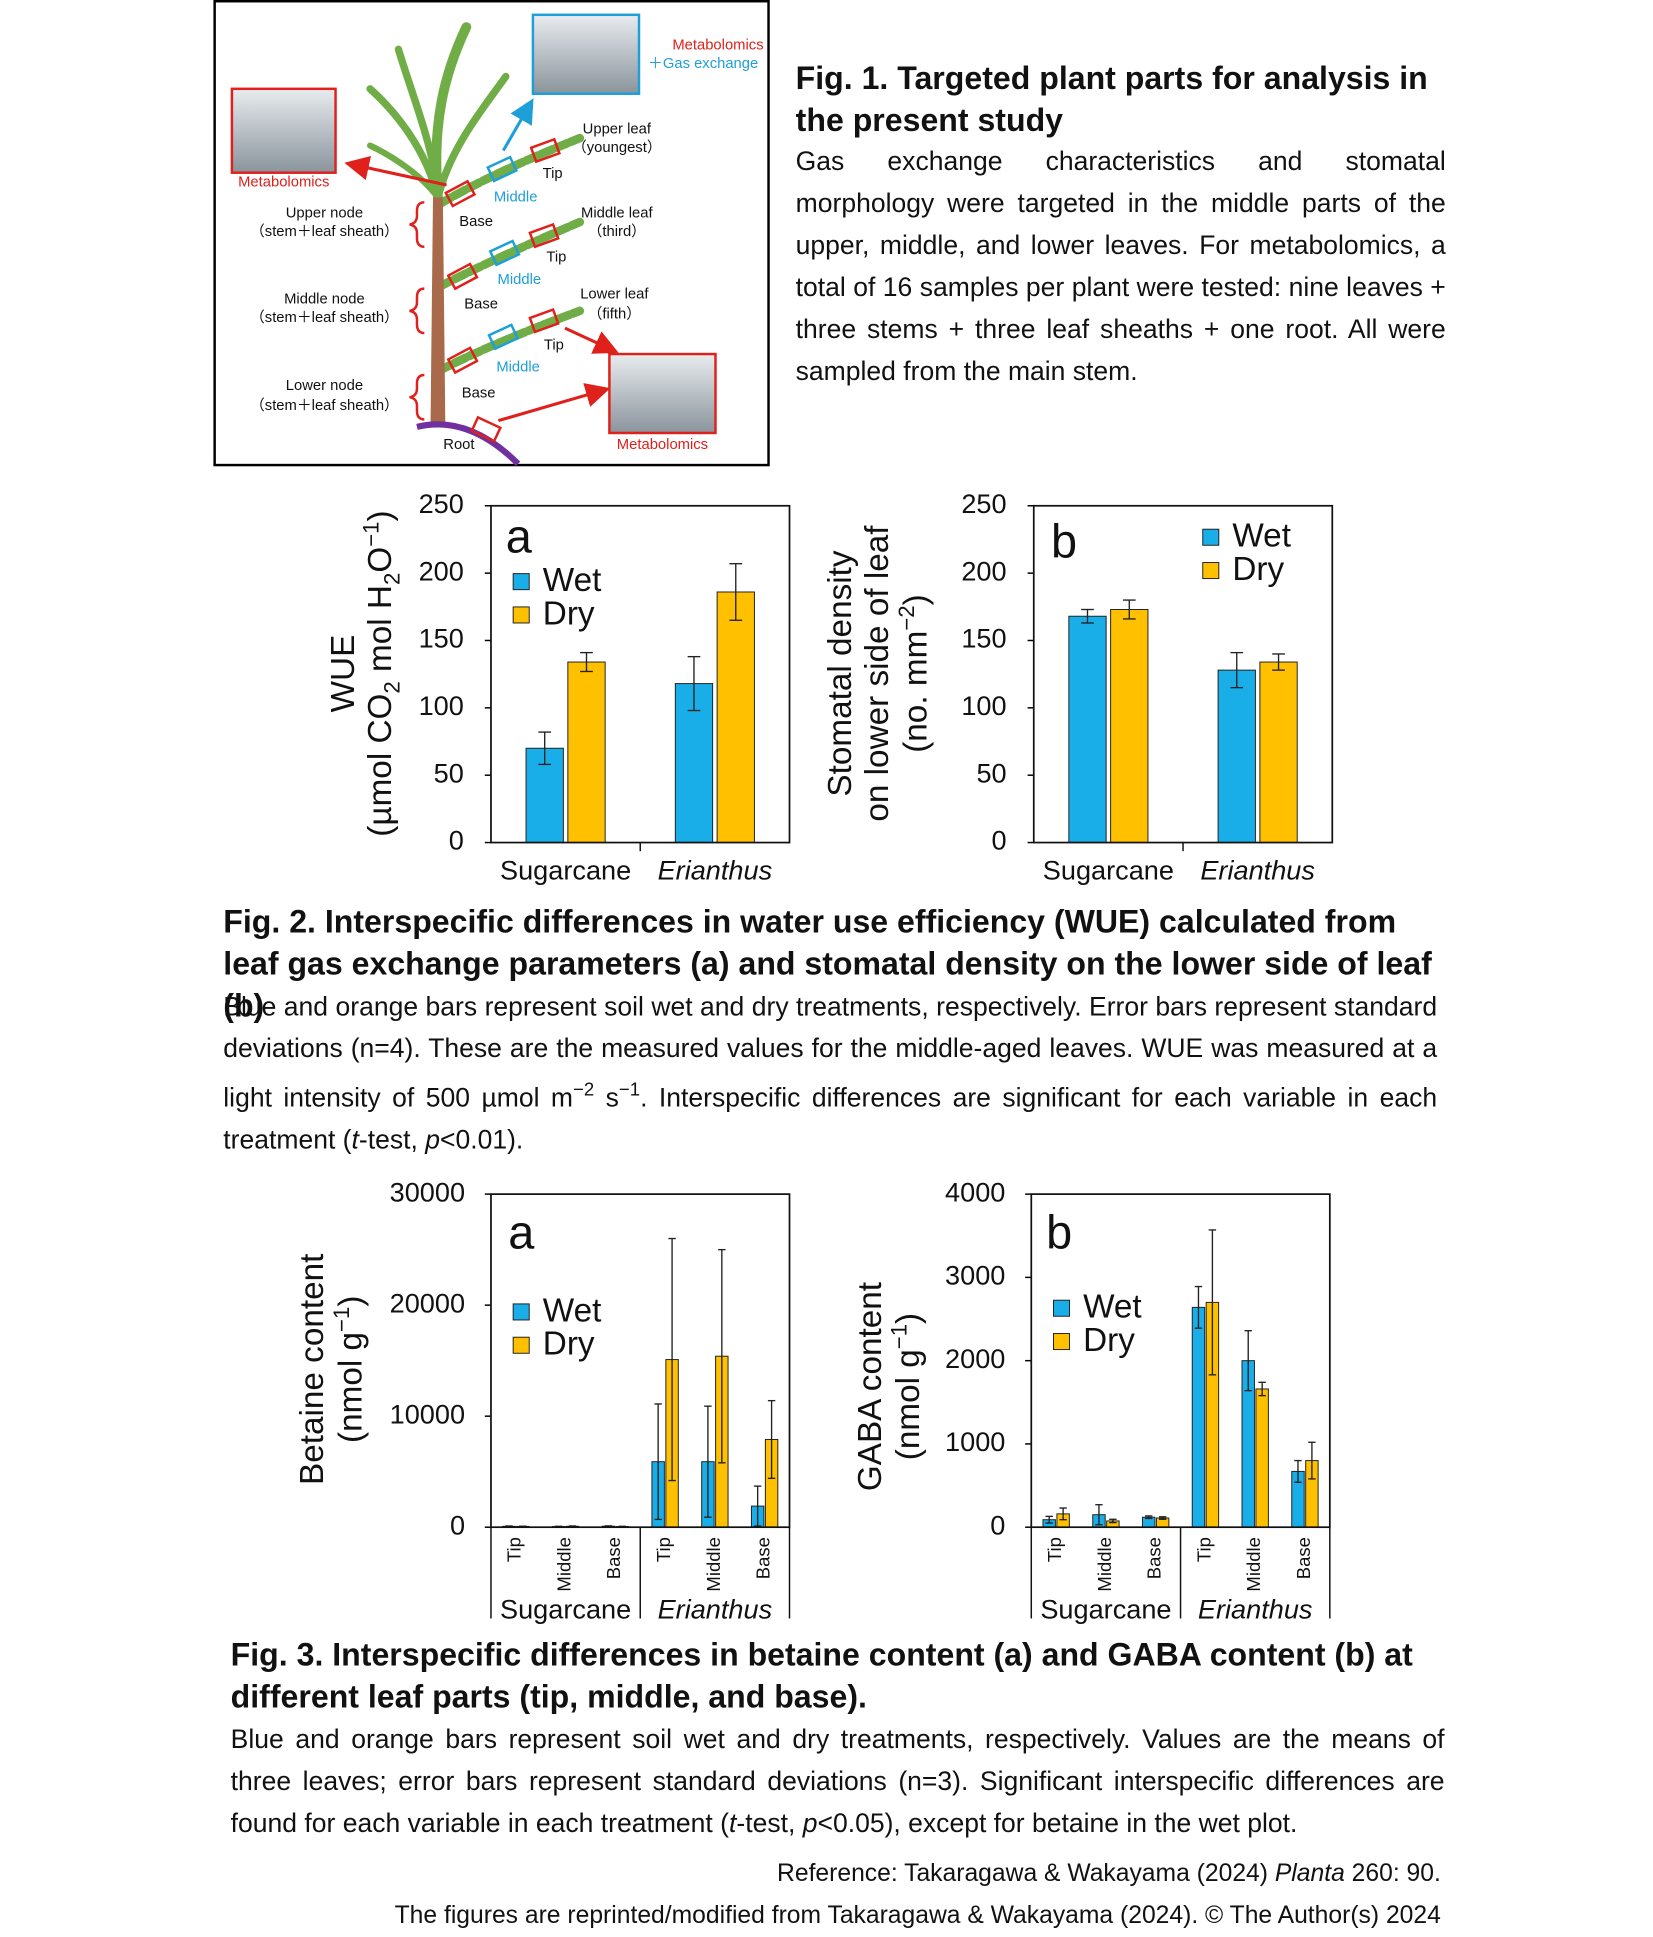  Describe the element at coordinates (1309, 1874) in the screenshot. I see `text: Planta` at that location.